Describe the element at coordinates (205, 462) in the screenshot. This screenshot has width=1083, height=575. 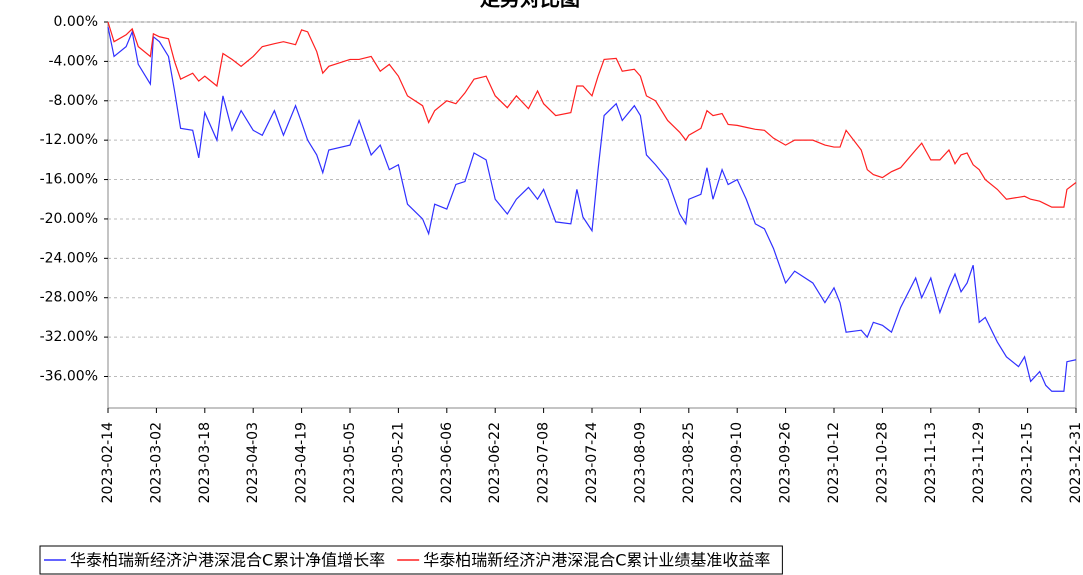
I see `x-tick-label: 2023-03-18` at that location.